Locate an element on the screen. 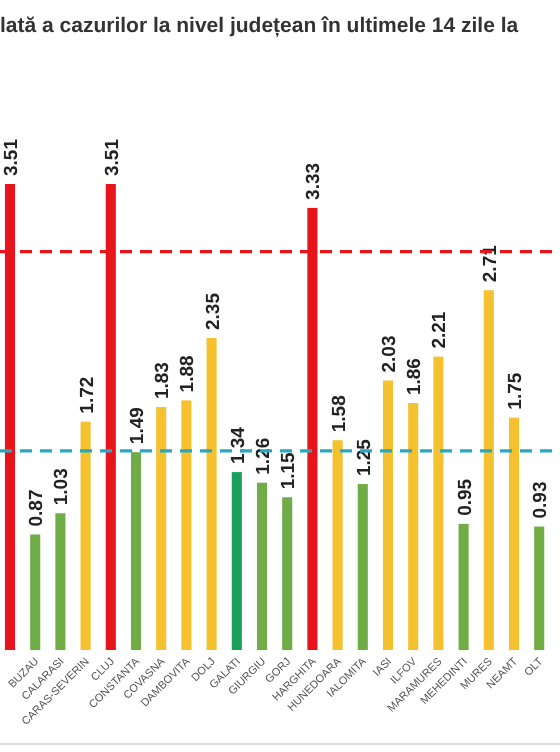 This screenshot has height=752, width=560. data-label: 0.87 is located at coordinates (37, 508).